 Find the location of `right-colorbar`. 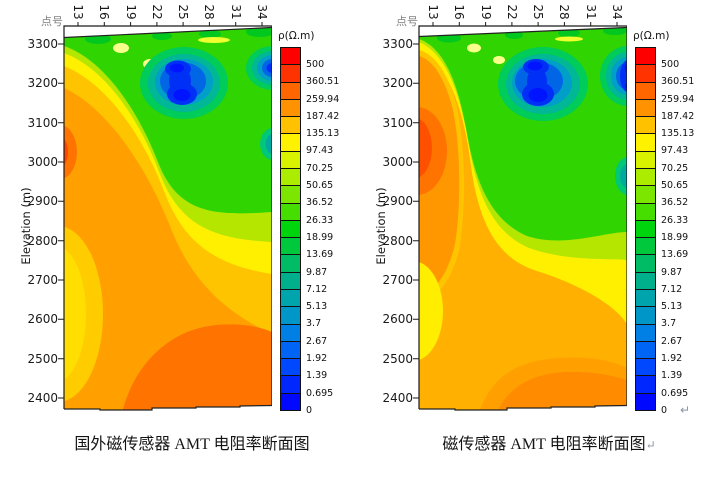

right-colorbar is located at coordinates (645, 229).